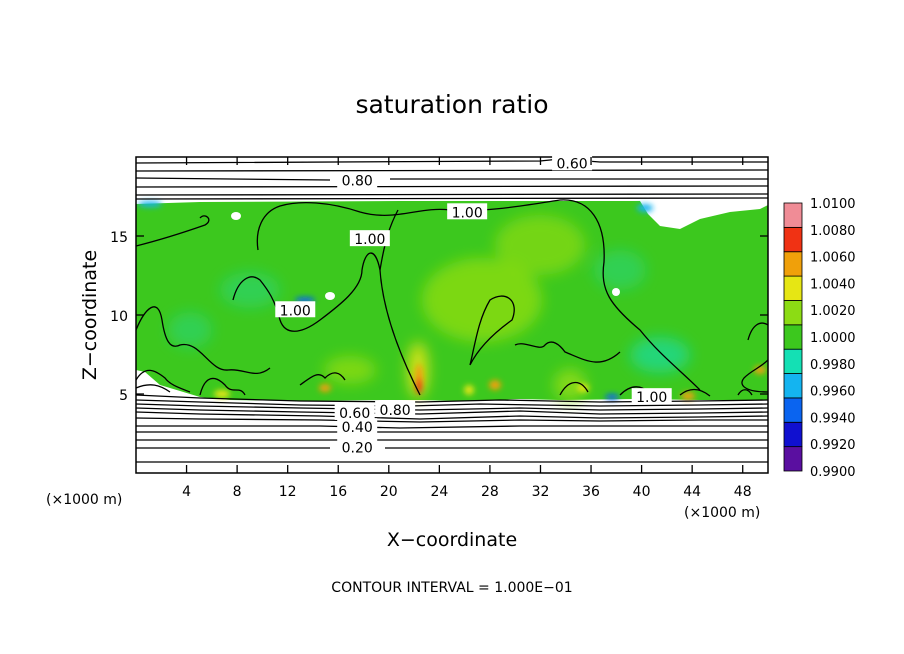 This screenshot has width=904, height=654. Describe the element at coordinates (451, 104) in the screenshot. I see `chart-title: saturation ratio` at that location.